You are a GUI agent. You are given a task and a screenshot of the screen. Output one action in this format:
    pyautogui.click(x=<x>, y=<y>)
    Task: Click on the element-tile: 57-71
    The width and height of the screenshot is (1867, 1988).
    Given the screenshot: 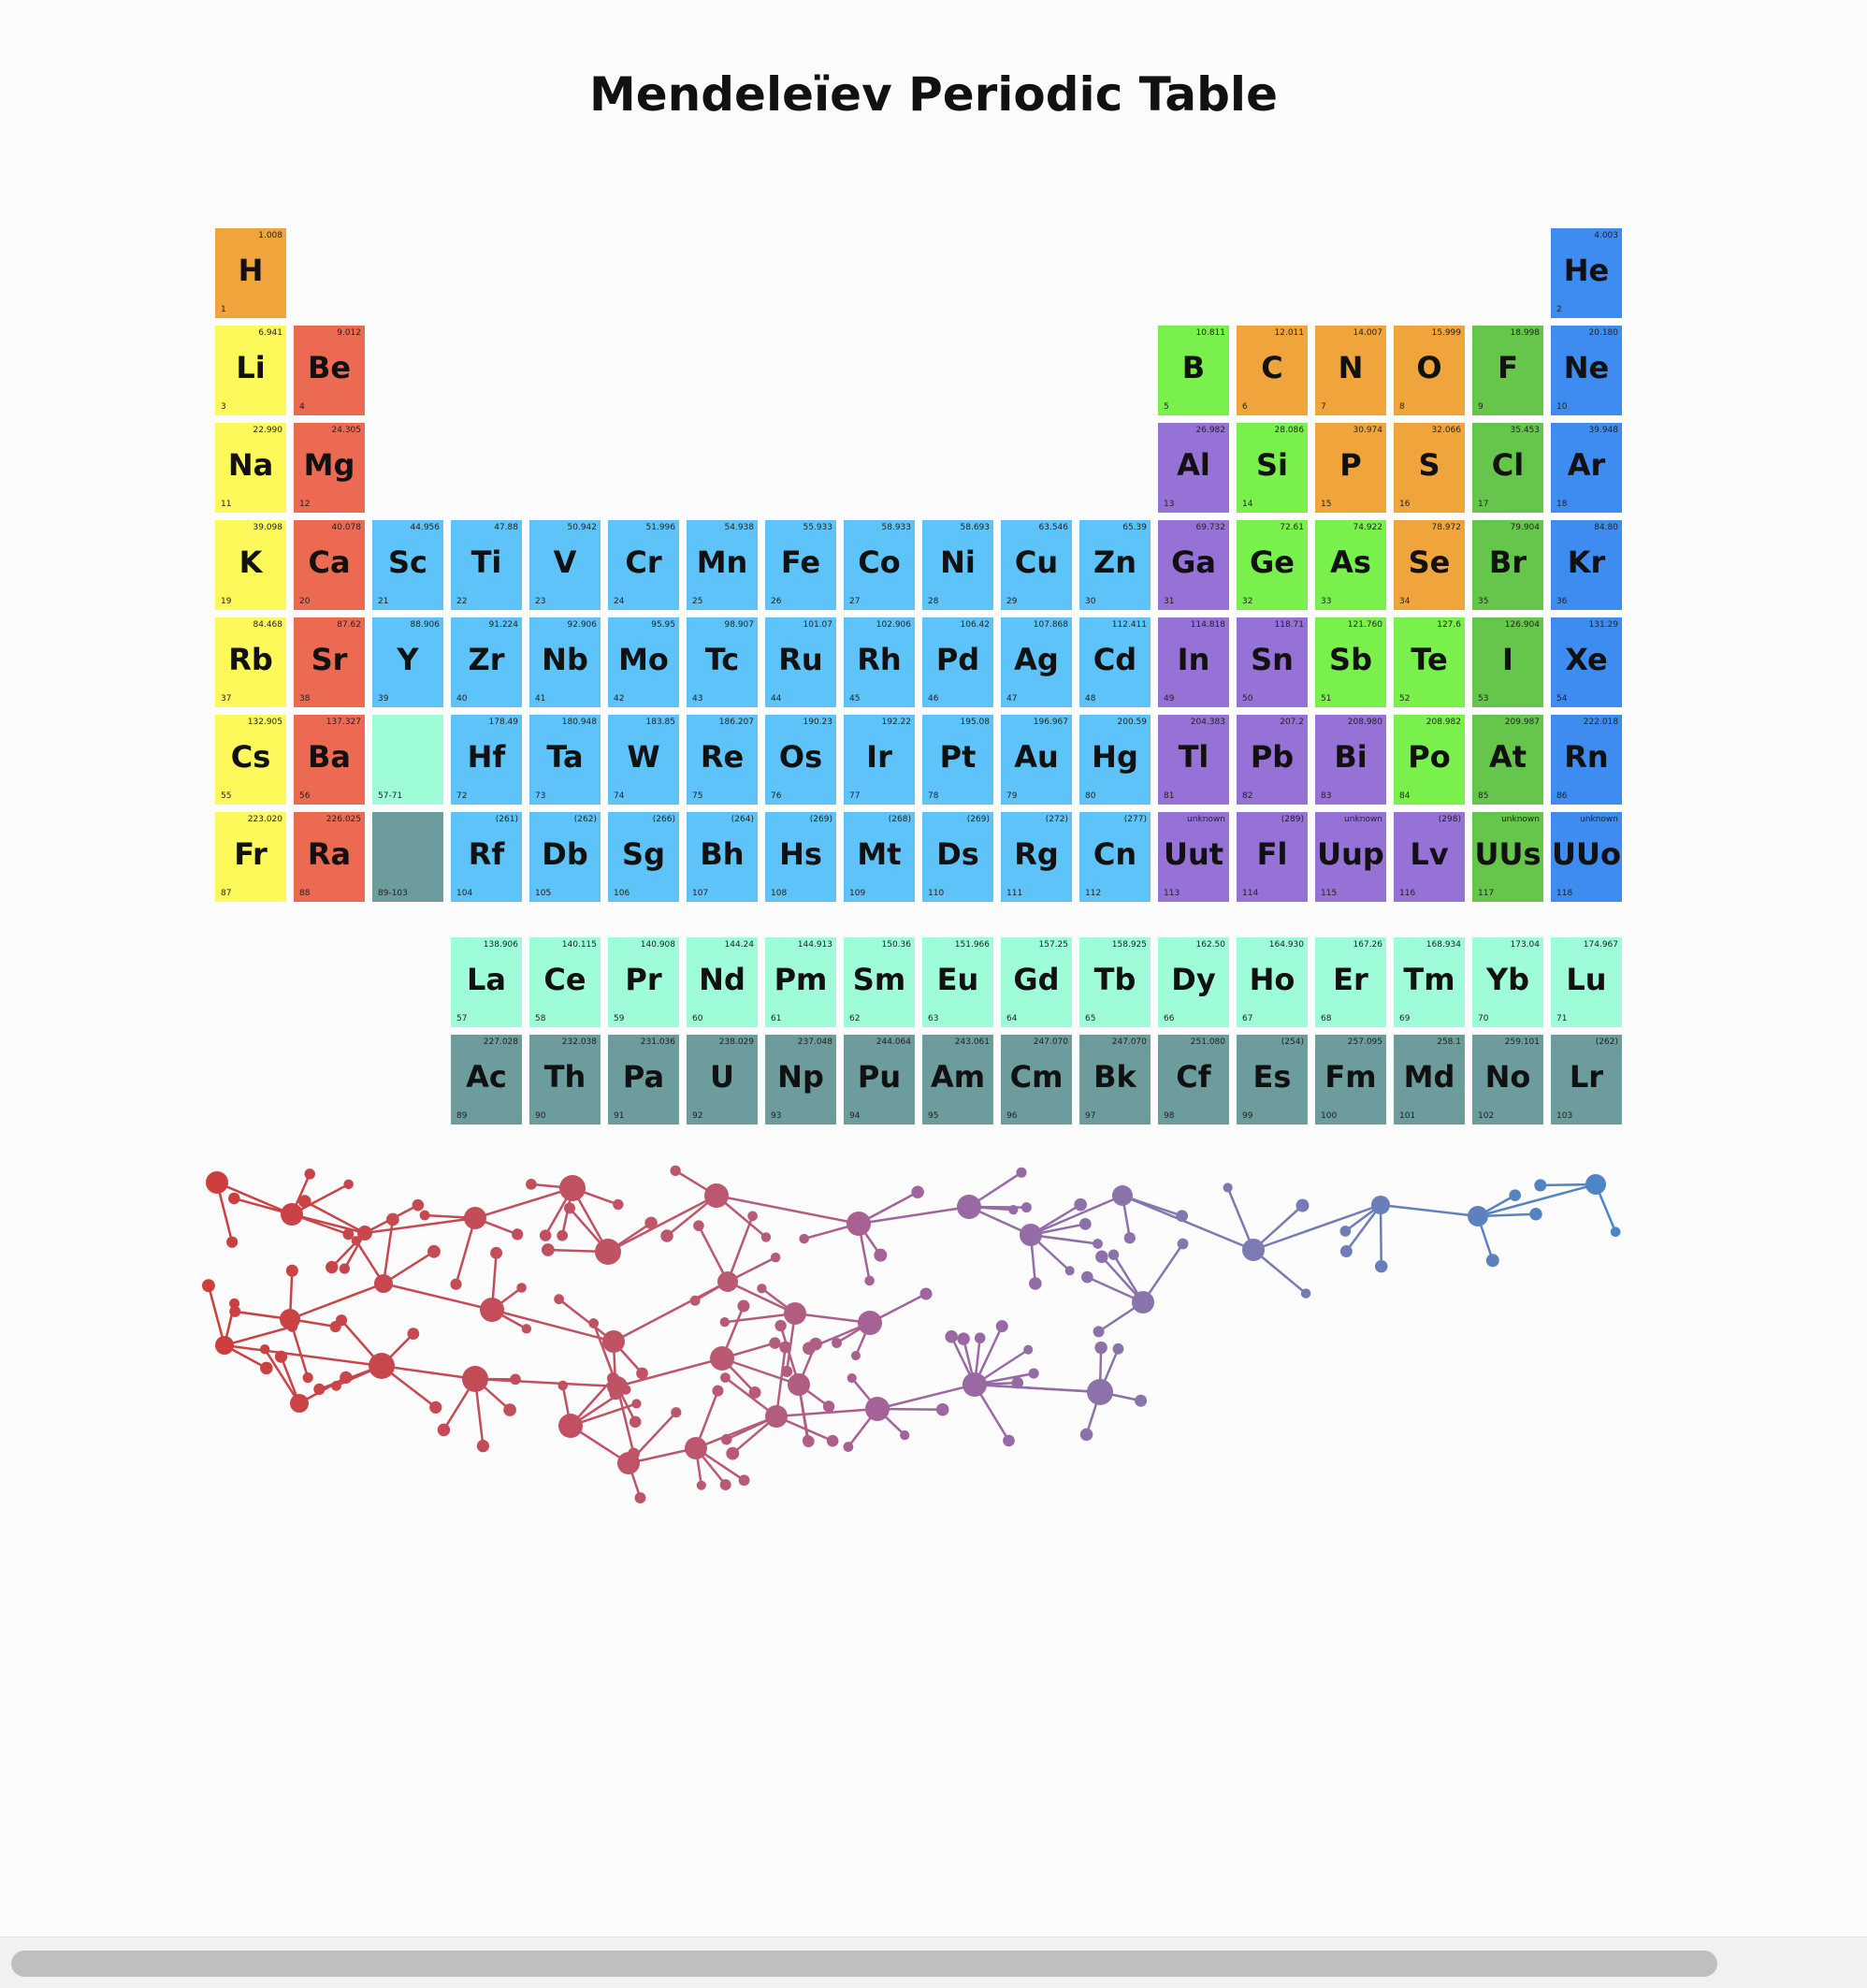 What is the action you would take?
    pyautogui.click(x=407, y=760)
    